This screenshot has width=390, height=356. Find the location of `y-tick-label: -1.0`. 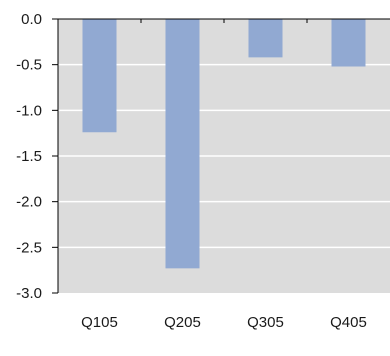

y-tick-label: -1.0 is located at coordinates (29, 110).